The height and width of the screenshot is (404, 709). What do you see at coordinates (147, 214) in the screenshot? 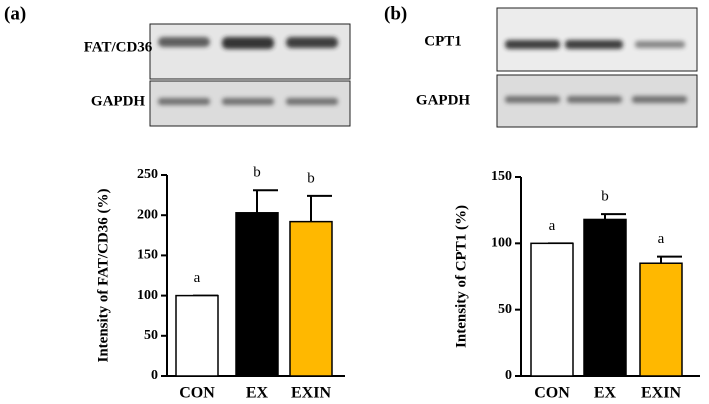
I see `y-tick-label: 200` at bounding box center [147, 214].